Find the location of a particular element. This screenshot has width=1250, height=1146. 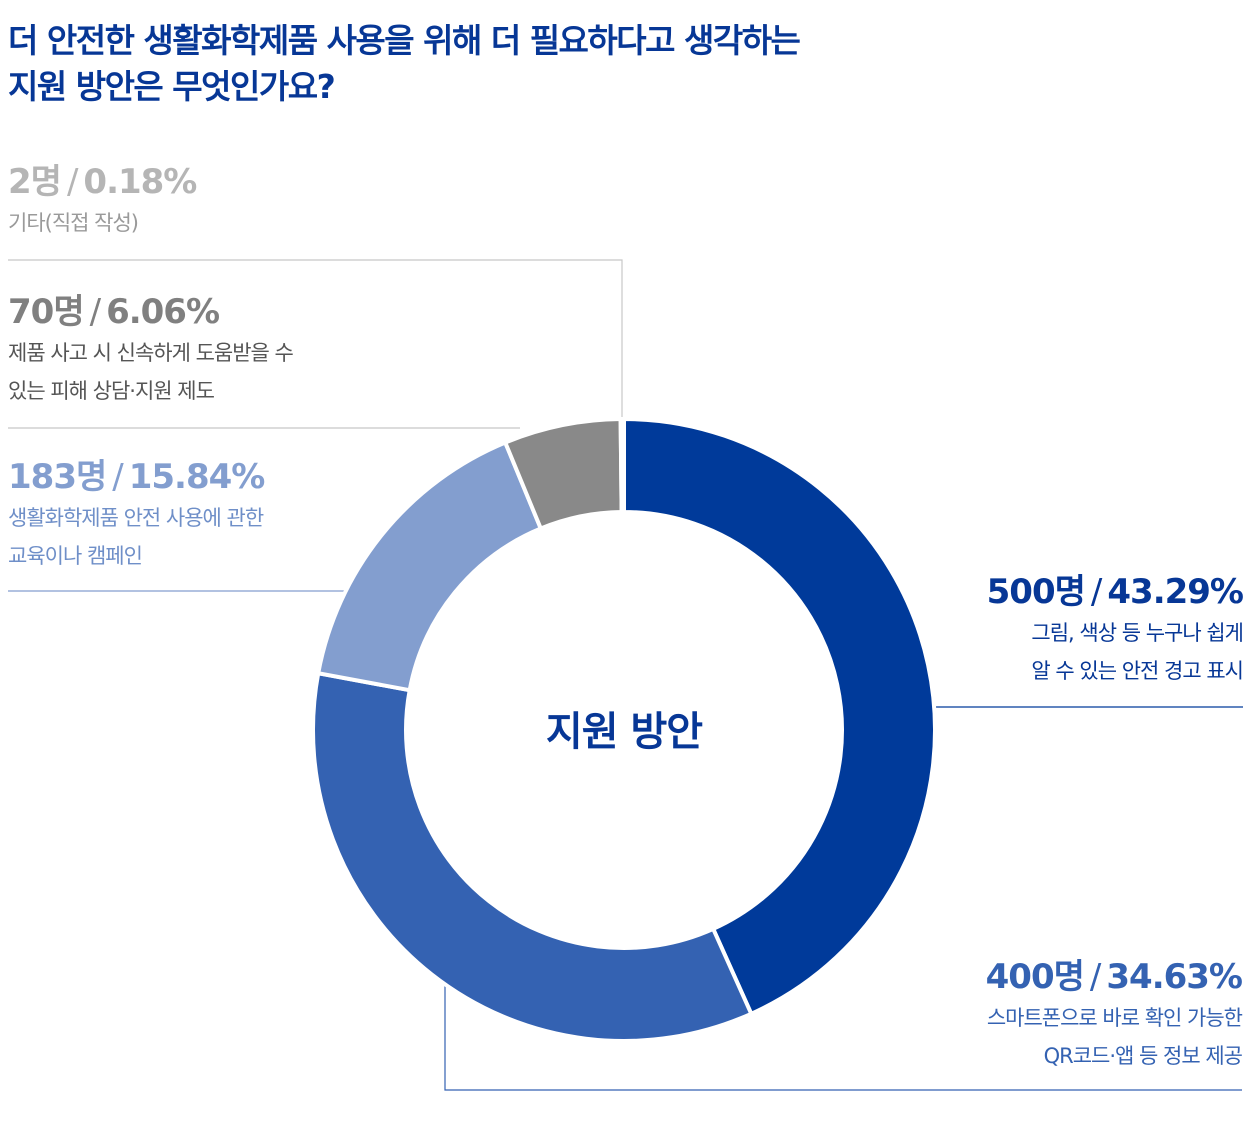

desc-500-line-2: 알 수 있는 안전 경고 표시 is located at coordinates (1137, 671).